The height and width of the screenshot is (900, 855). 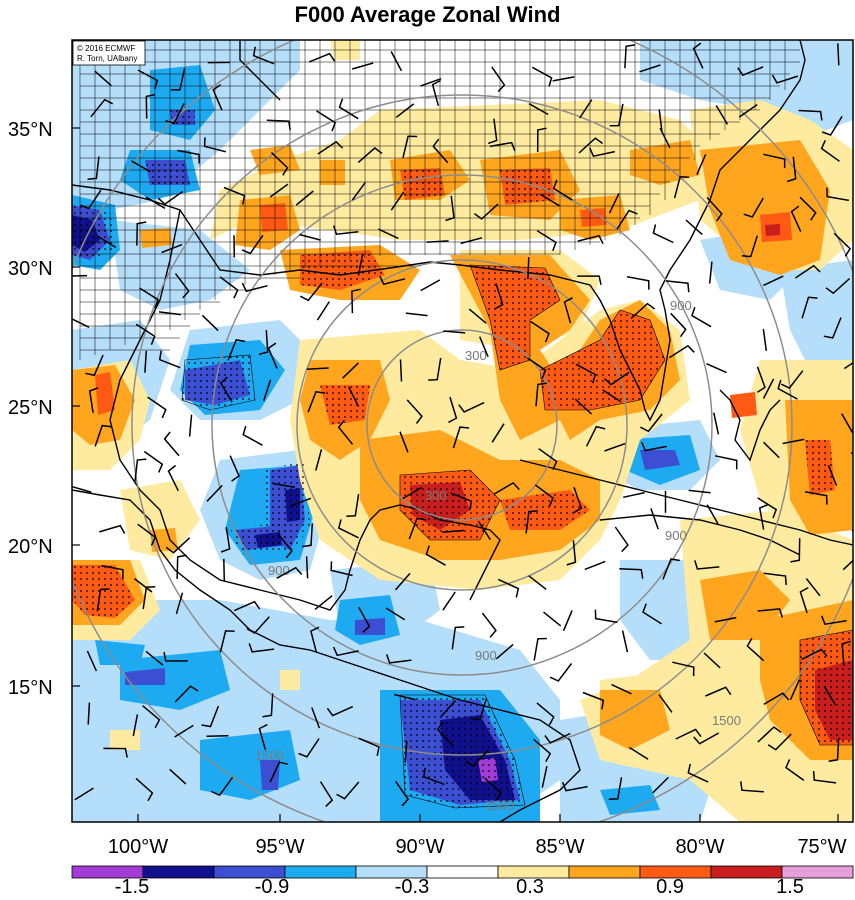 What do you see at coordinates (30, 688) in the screenshot?
I see `lat-label: 15°N` at bounding box center [30, 688].